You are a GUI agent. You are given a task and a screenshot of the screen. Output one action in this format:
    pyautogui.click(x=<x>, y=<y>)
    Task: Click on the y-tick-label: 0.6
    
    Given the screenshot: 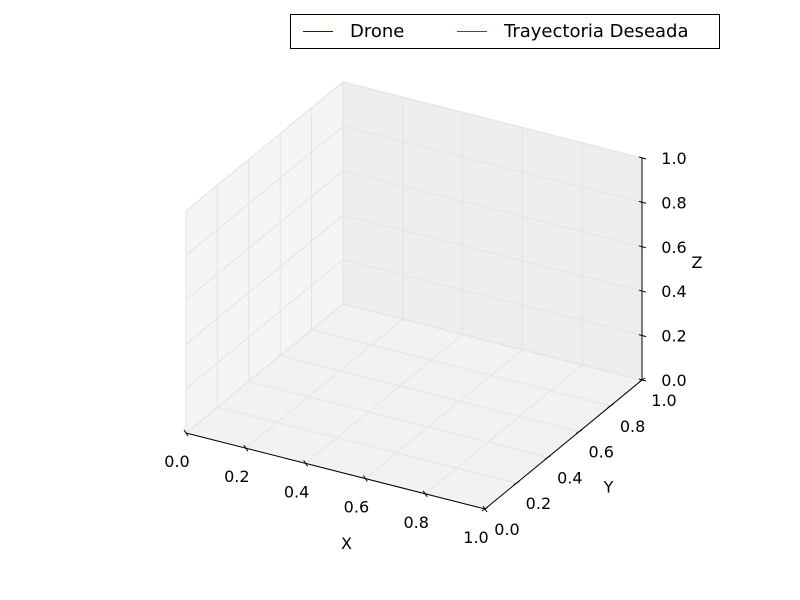 What is the action you would take?
    pyautogui.click(x=600, y=452)
    